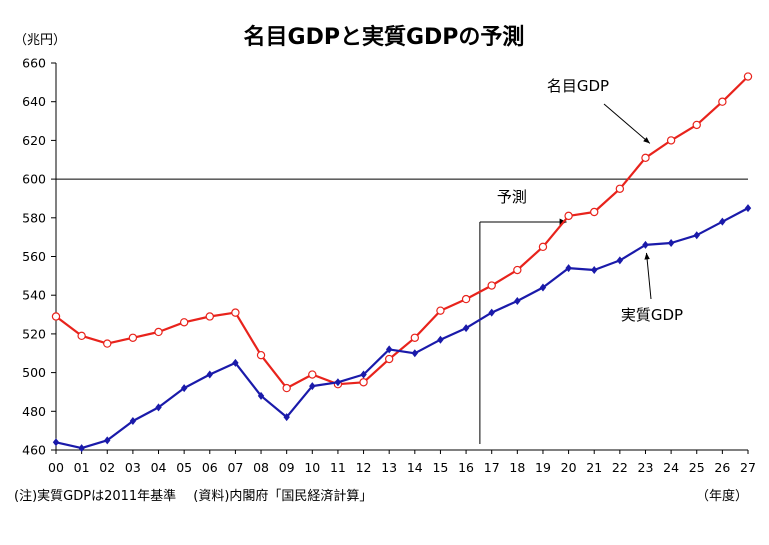 Image resolution: width=769 pixels, height=545 pixels. I want to click on y-tick-label: 540, so click(34, 295).